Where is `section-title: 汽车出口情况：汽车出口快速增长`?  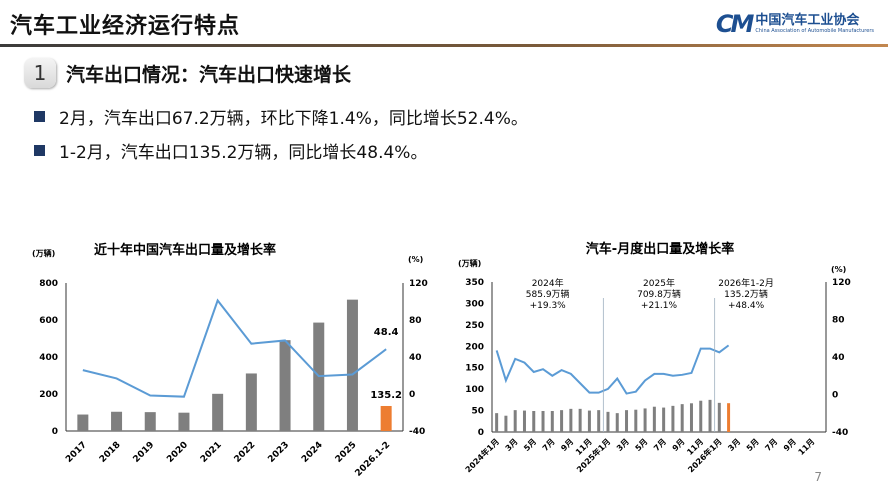 section-title: 汽车出口情况：汽车出口快速增长 is located at coordinates (209, 74).